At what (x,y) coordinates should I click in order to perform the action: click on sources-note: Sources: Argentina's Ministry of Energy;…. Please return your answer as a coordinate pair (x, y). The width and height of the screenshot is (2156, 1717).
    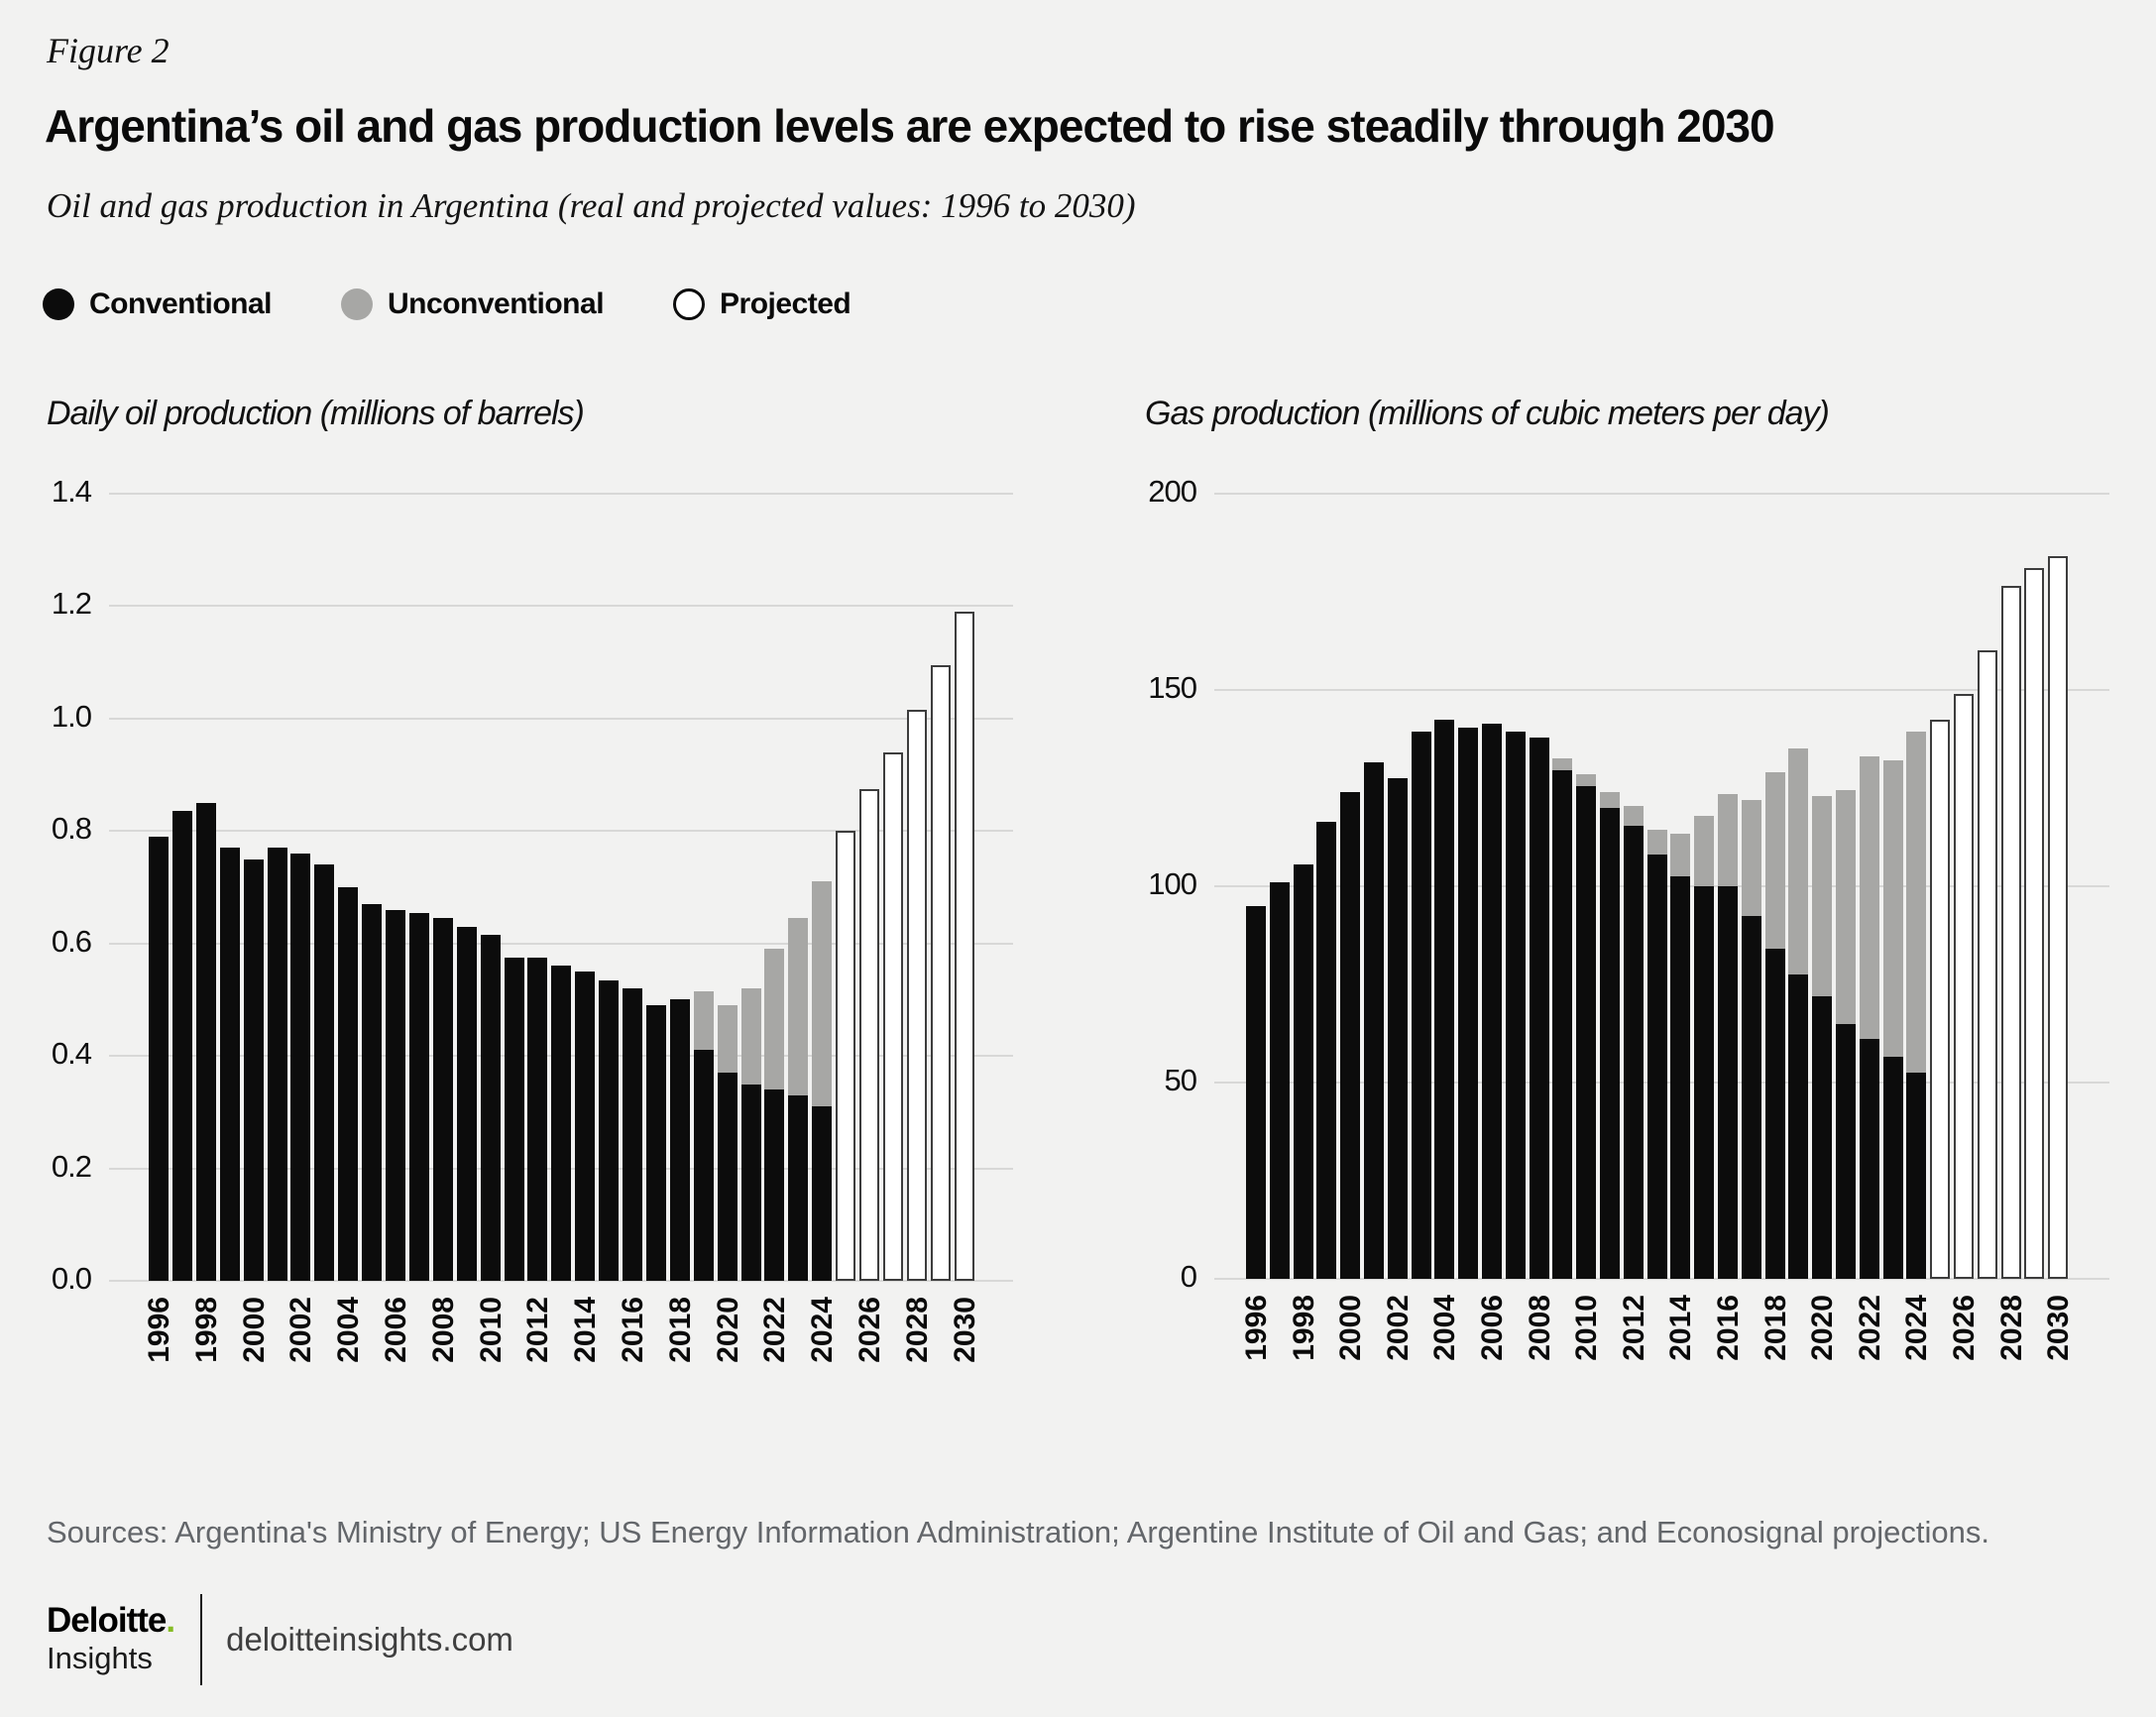
    Looking at the image, I should click on (1018, 1532).